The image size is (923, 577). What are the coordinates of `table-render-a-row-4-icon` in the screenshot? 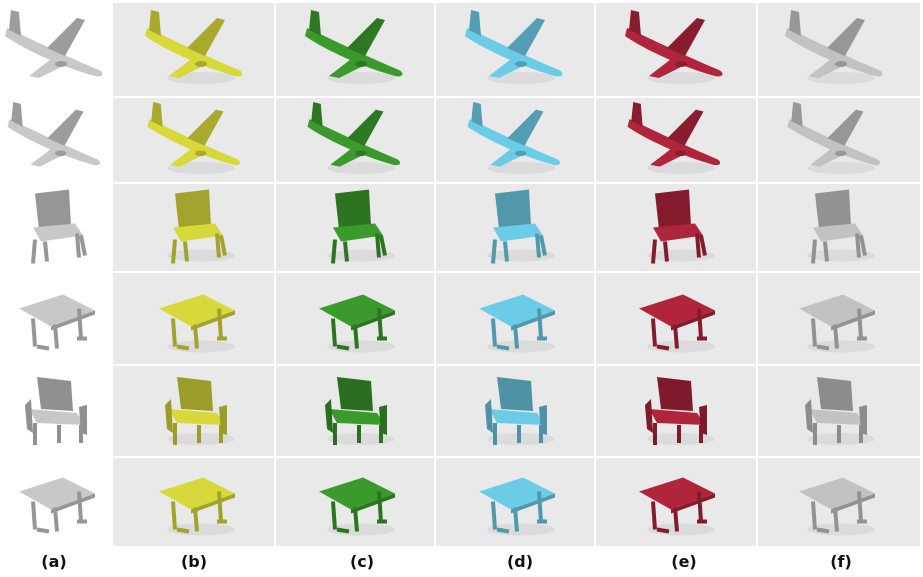 It's located at (57, 322).